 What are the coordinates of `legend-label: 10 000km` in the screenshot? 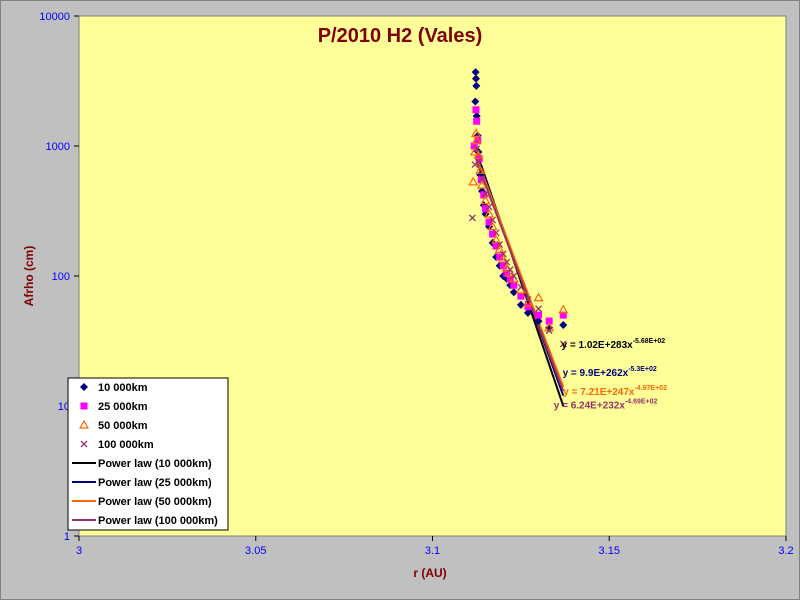 It's located at (123, 388).